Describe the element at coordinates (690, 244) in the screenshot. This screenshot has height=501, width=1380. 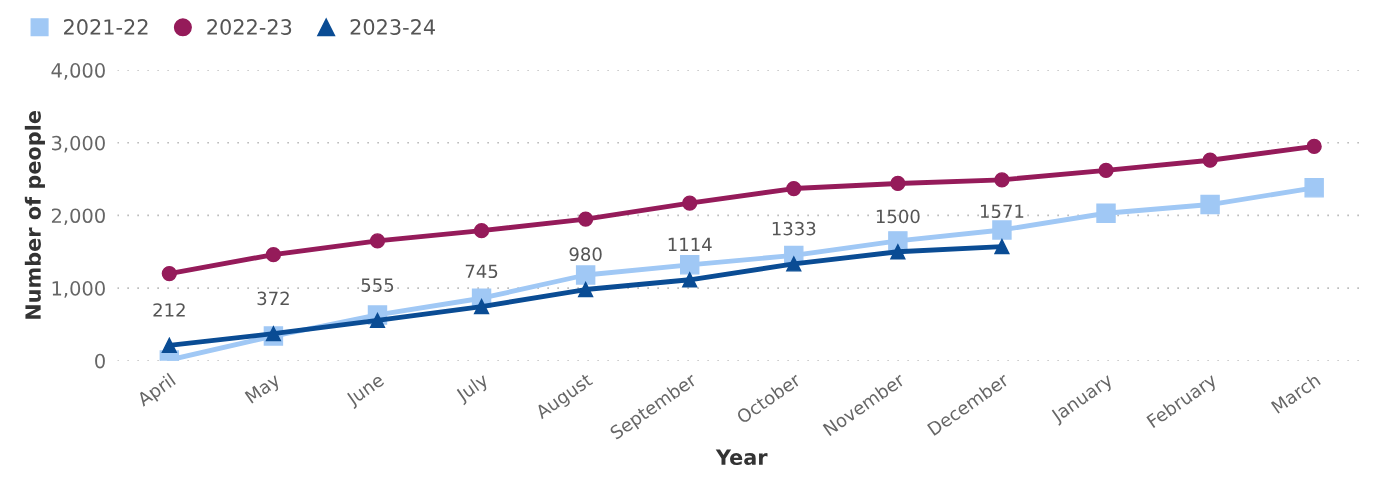
I see `data-label: 1114` at that location.